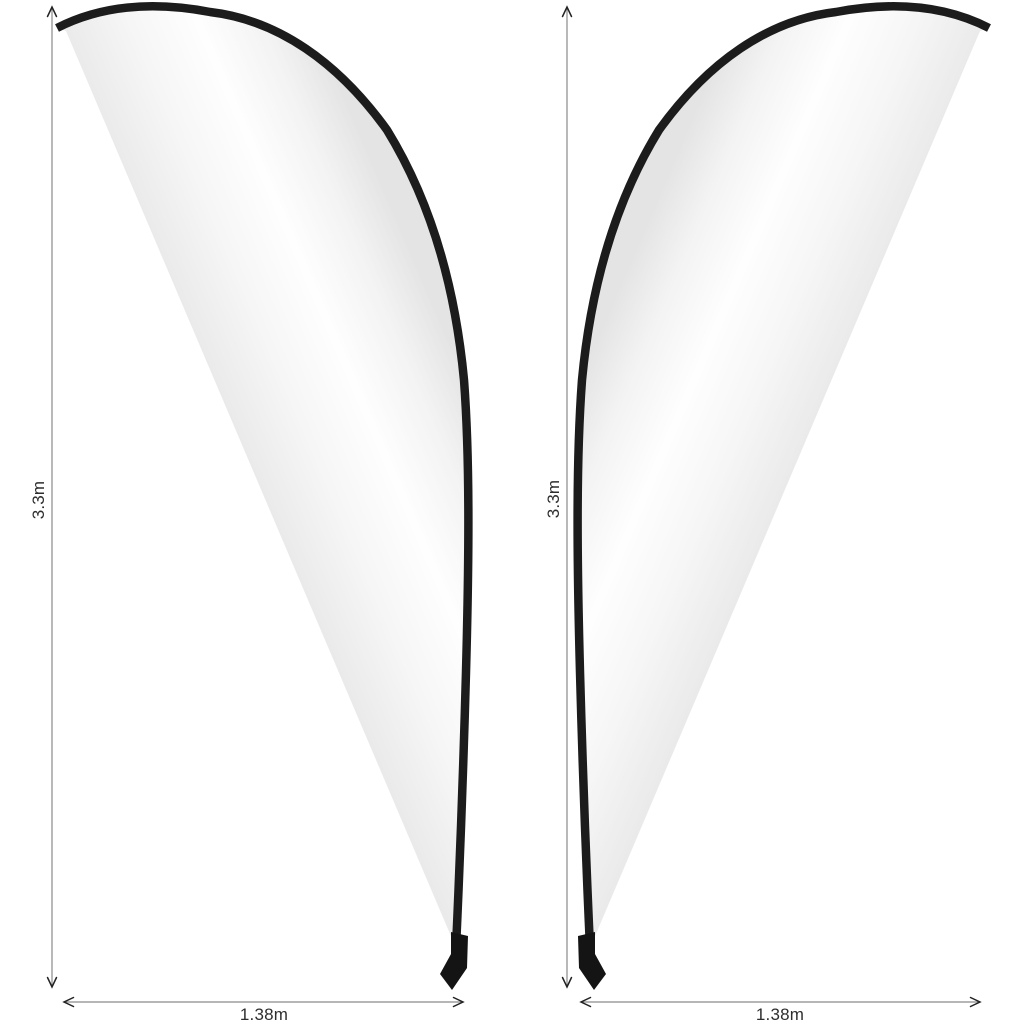 The image size is (1024, 1024). I want to click on left-width-label: 1.38m, so click(264, 1014).